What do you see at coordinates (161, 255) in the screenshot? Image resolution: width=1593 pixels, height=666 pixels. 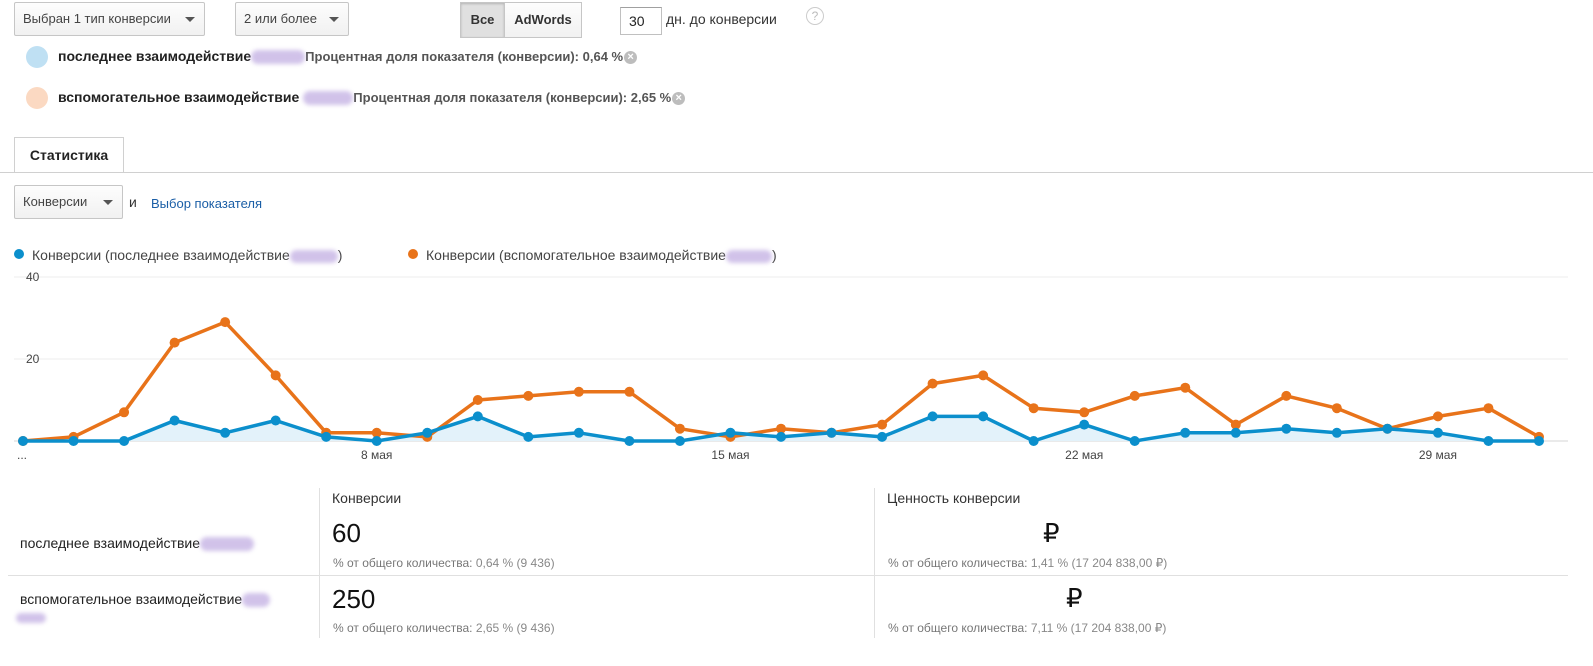 I see `legend-label: Конверсии (последнее взаимодействие` at bounding box center [161, 255].